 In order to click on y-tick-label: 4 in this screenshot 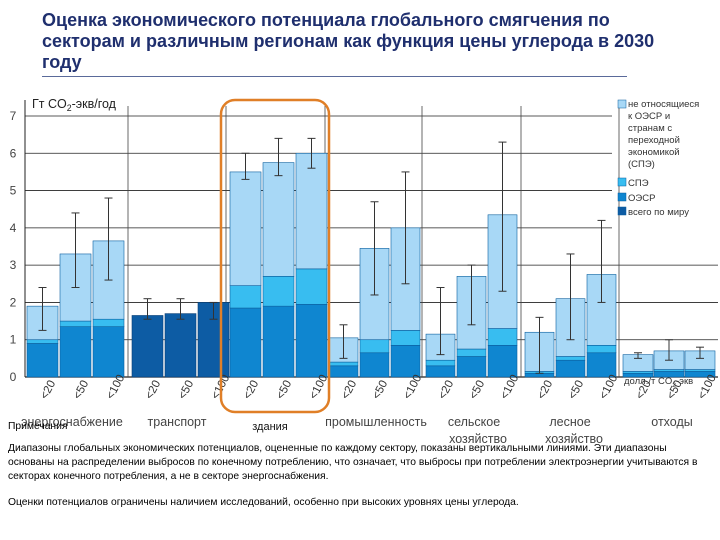, I will do `click(13, 228)`.